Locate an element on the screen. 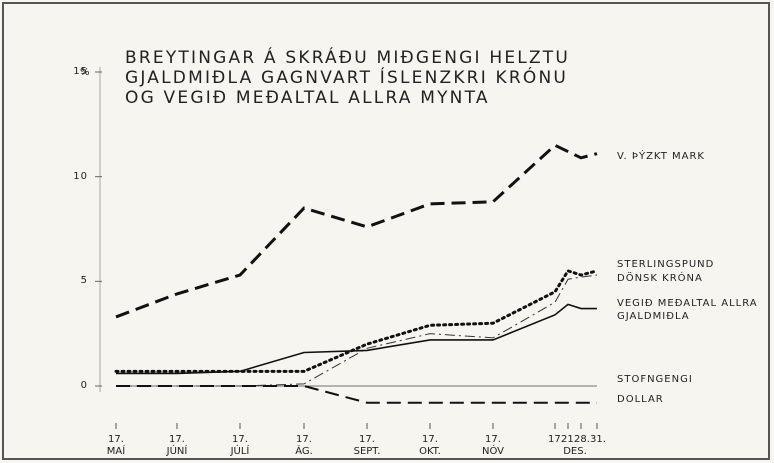 This screenshot has width=774, height=463. y-tick-label: 15 is located at coordinates (80, 71).